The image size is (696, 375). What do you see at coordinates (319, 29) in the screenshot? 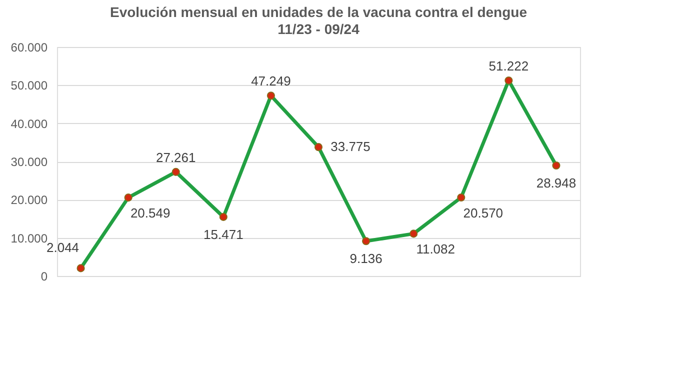
I see `chart-subtitle: 11/23 - 09/24` at bounding box center [319, 29].